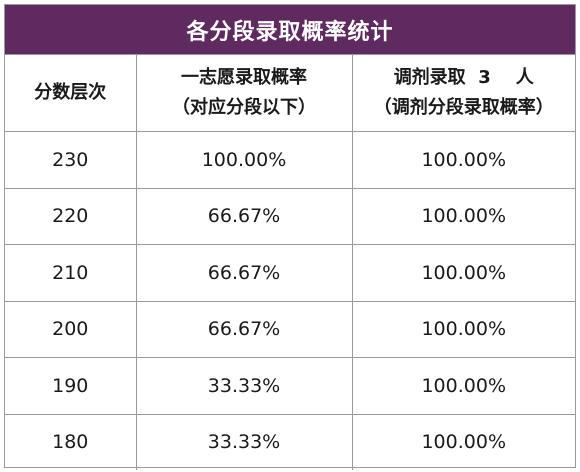 The width and height of the screenshot is (580, 472). What do you see at coordinates (70, 159) in the screenshot?
I see `score-cell: 230` at bounding box center [70, 159].